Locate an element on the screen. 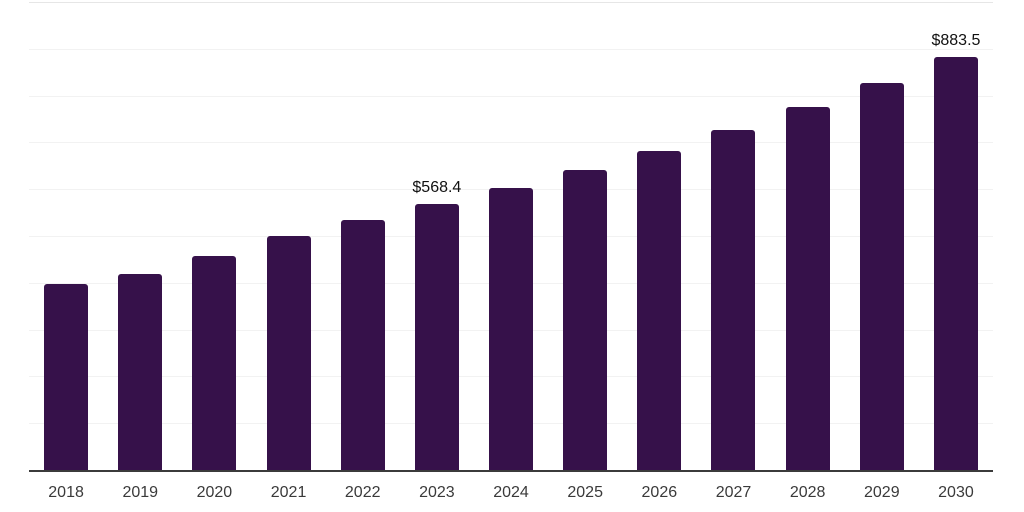  bar-slot-2023: $568.4 is located at coordinates (437, 235).